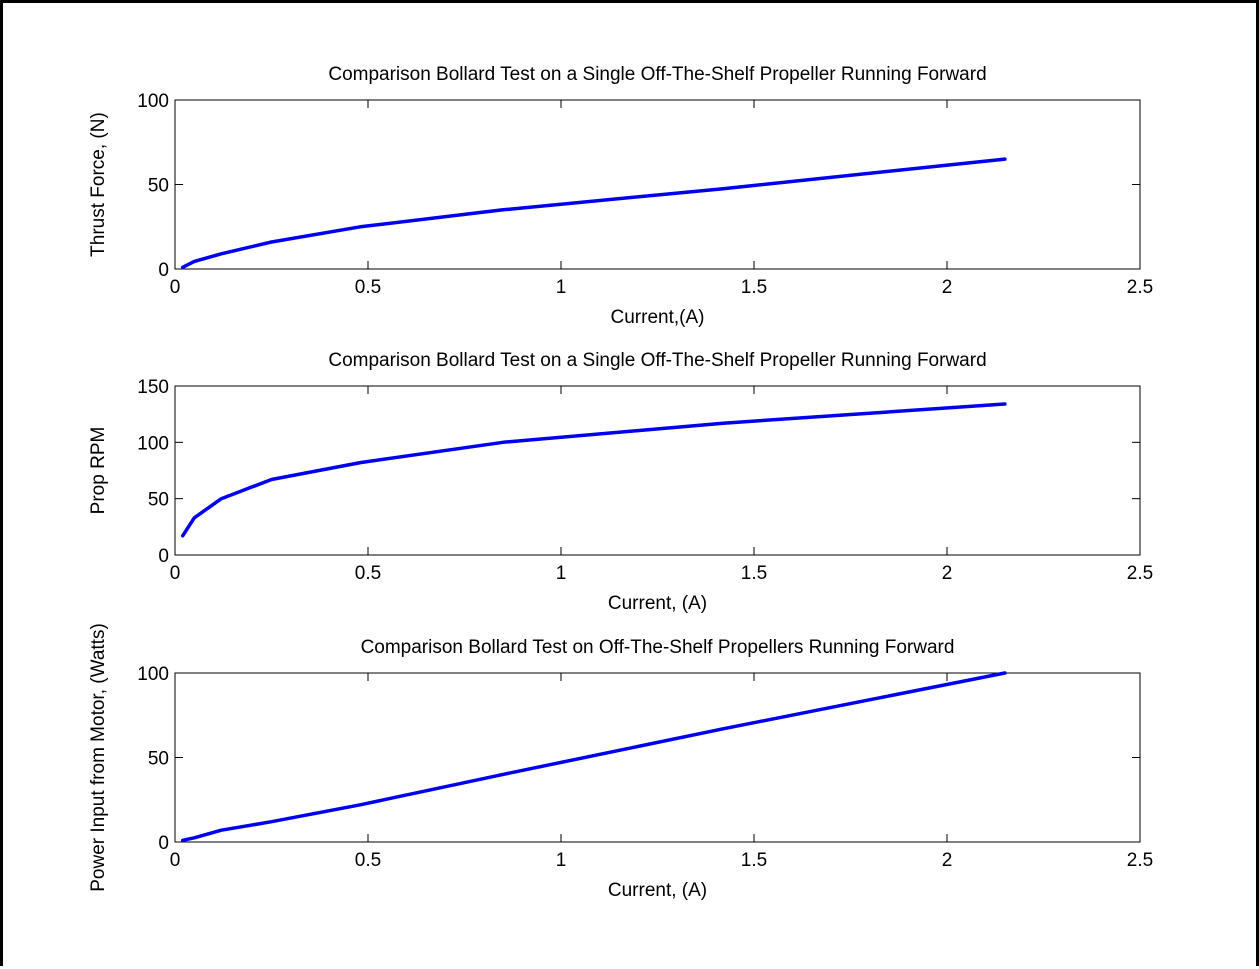  What do you see at coordinates (98, 184) in the screenshot?
I see `y-axis-label: Thrust Force, (N)` at bounding box center [98, 184].